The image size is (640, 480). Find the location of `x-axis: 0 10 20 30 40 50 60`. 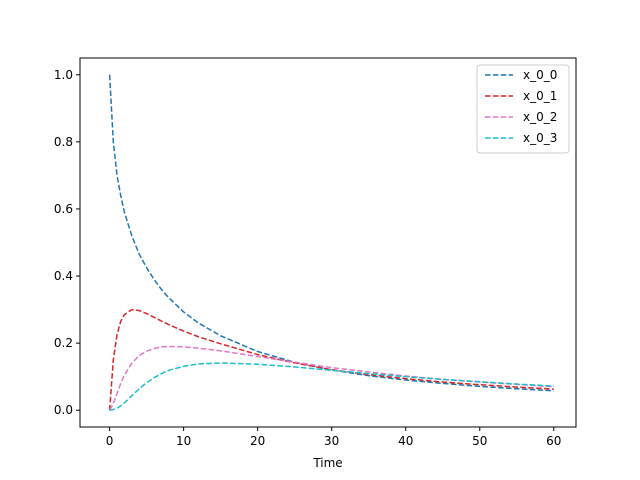

x-axis: 0 10 20 30 40 50 60 is located at coordinates (333, 437).